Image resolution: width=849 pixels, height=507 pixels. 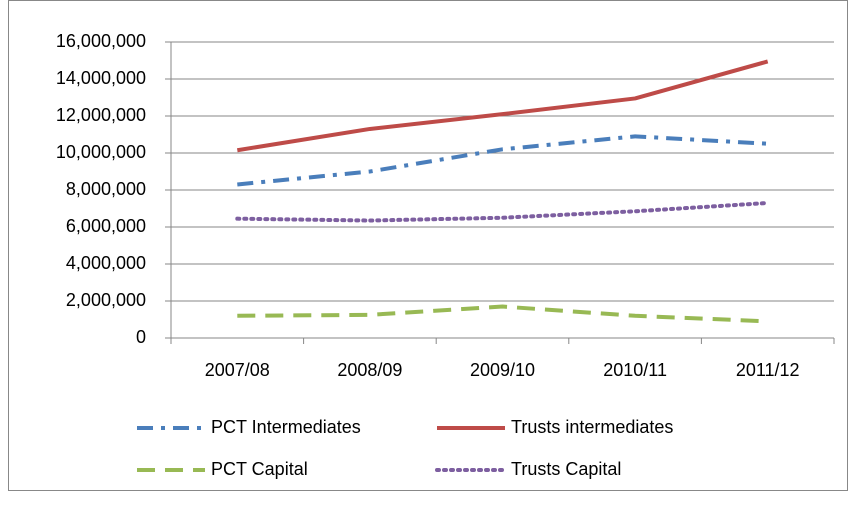 I want to click on y-tick-label: 12,000,000, so click(x=101, y=115).